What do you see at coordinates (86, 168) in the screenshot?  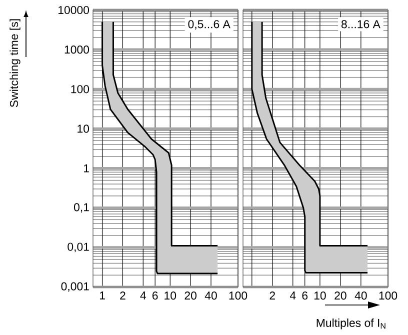 I see `y-tick-label: 1` at bounding box center [86, 168].